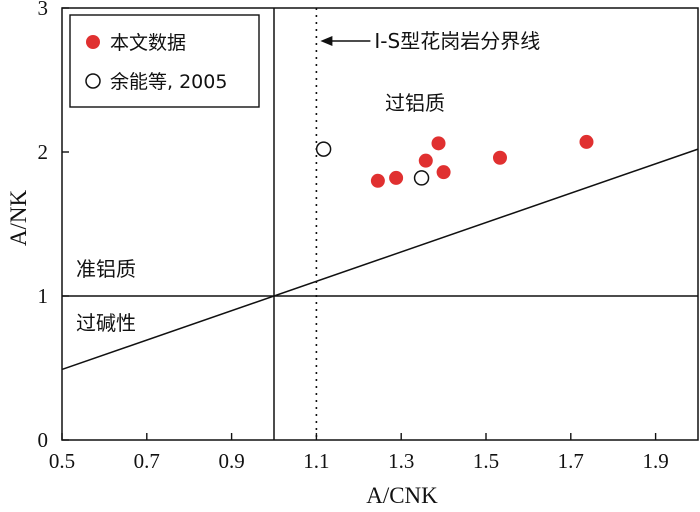 The width and height of the screenshot is (700, 512). I want to click on legend-entry-this-study: 本文数据, so click(148, 43).